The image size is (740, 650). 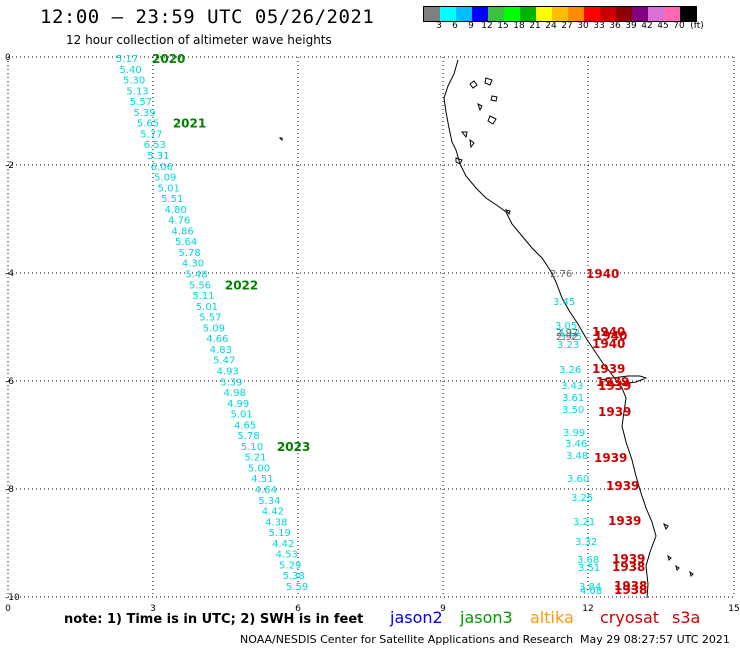 I want to click on y-tick-label: -8, so click(x=9, y=490).